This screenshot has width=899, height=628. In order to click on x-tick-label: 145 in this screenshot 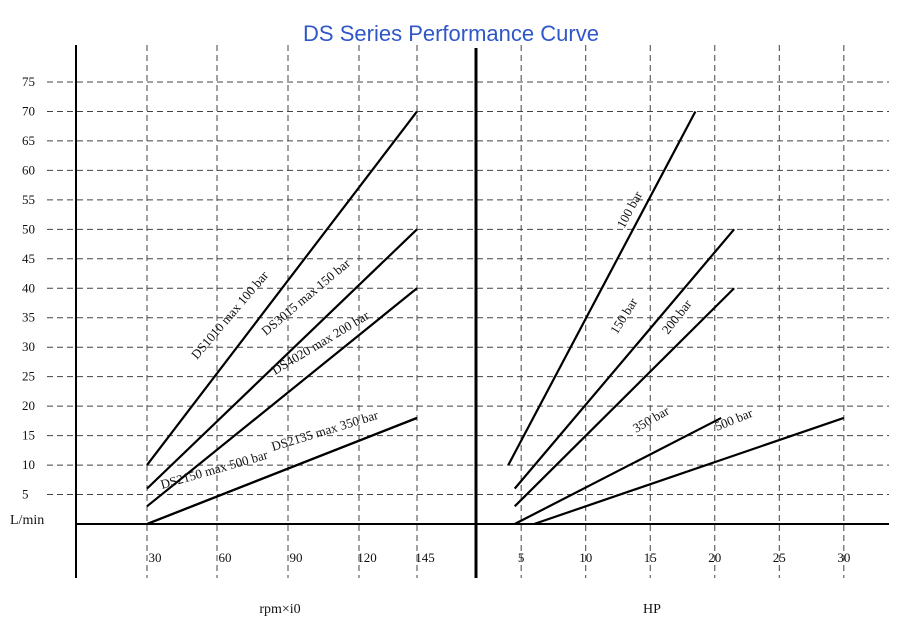, I will do `click(425, 557)`.